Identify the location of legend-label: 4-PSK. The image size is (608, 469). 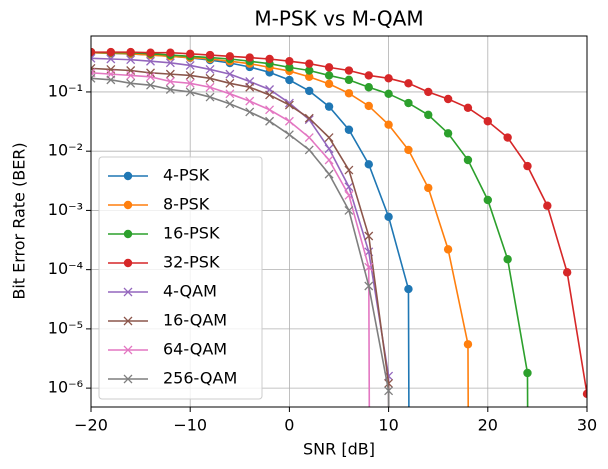
(186, 175).